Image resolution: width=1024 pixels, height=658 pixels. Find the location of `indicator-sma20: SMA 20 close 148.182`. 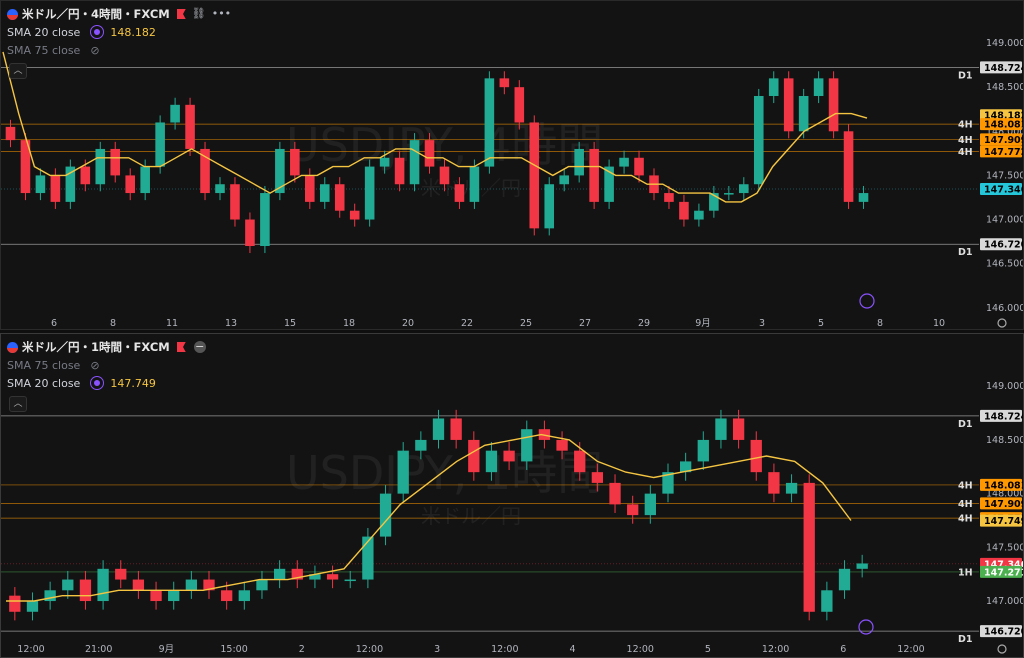

indicator-sma20: SMA 20 close 148.182 is located at coordinates (116, 32).